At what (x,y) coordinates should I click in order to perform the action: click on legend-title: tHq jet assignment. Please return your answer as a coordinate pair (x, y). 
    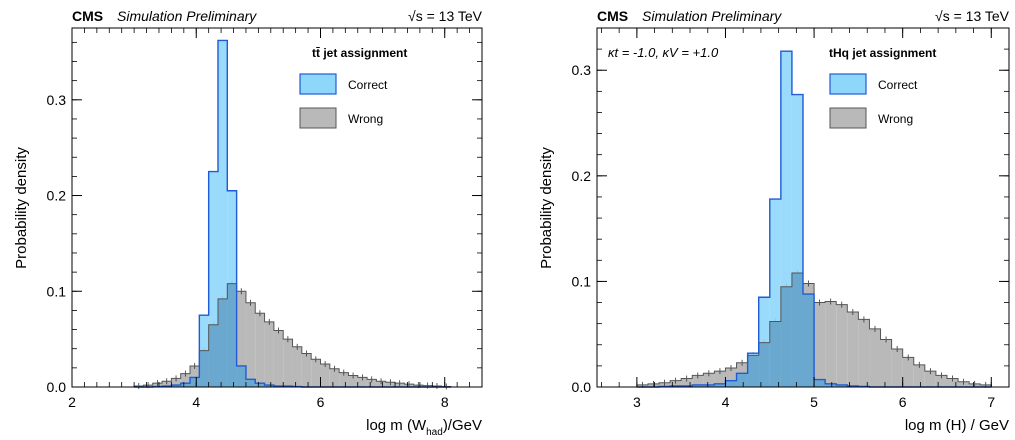
    Looking at the image, I should click on (882, 53).